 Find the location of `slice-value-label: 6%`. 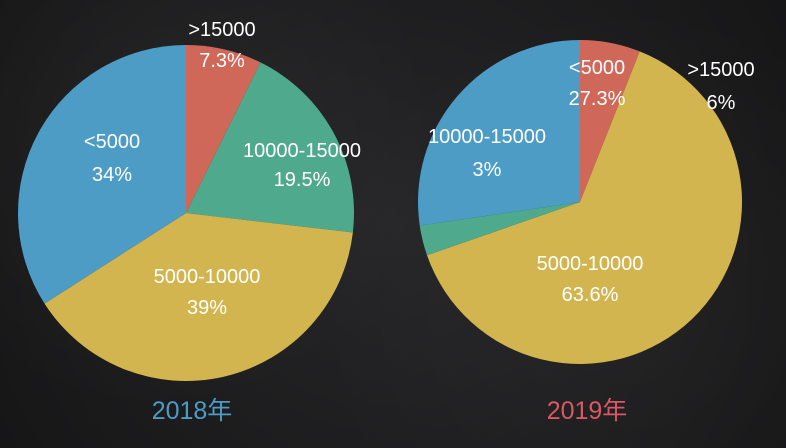

slice-value-label: 6% is located at coordinates (721, 103).